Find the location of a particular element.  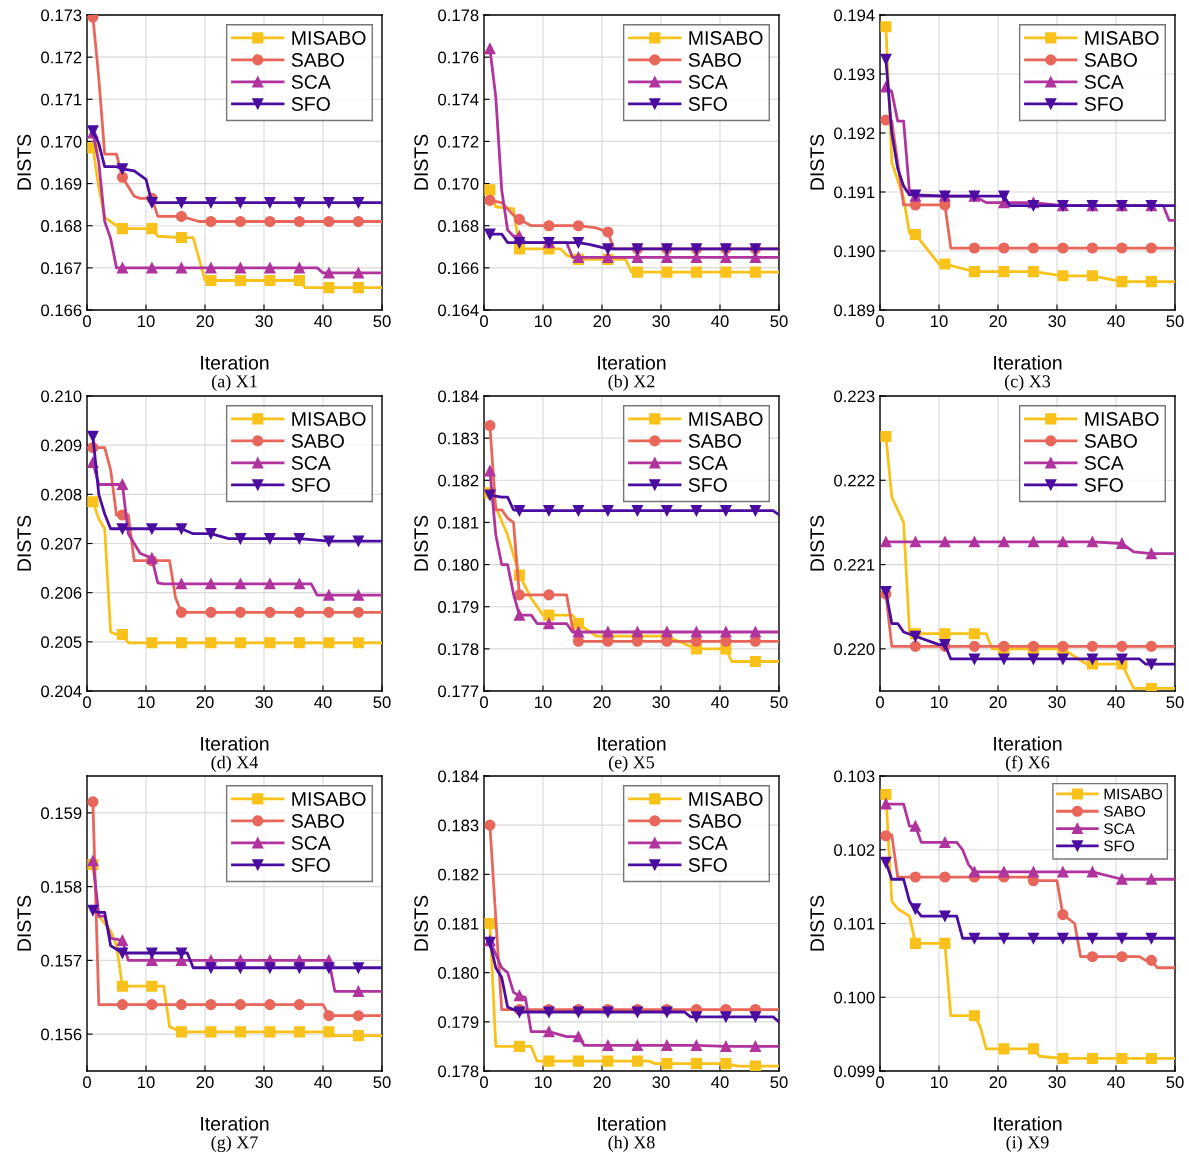

text: (g) X7 is located at coordinates (234, 1144).